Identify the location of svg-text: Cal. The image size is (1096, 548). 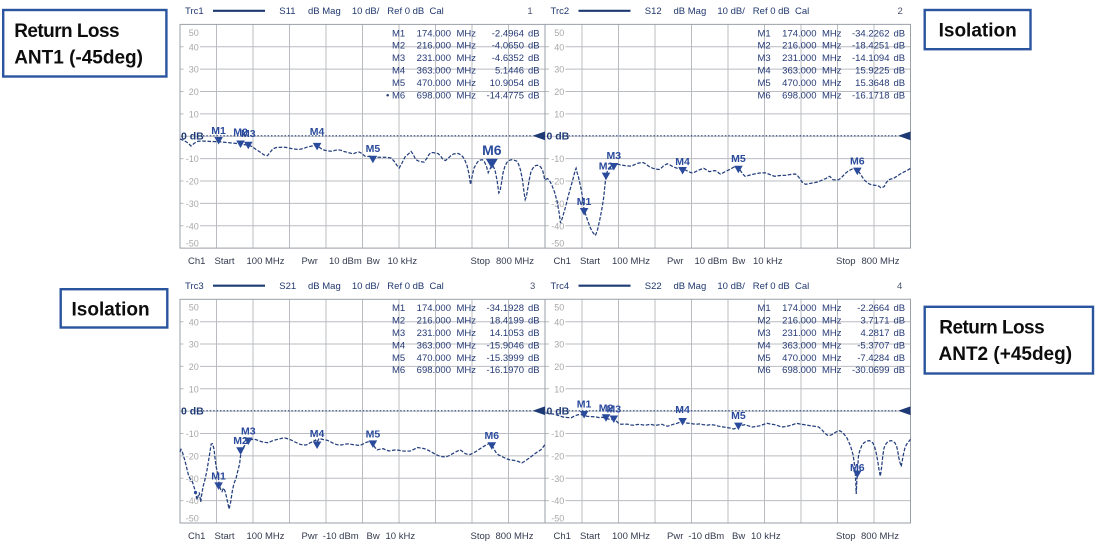
(437, 11).